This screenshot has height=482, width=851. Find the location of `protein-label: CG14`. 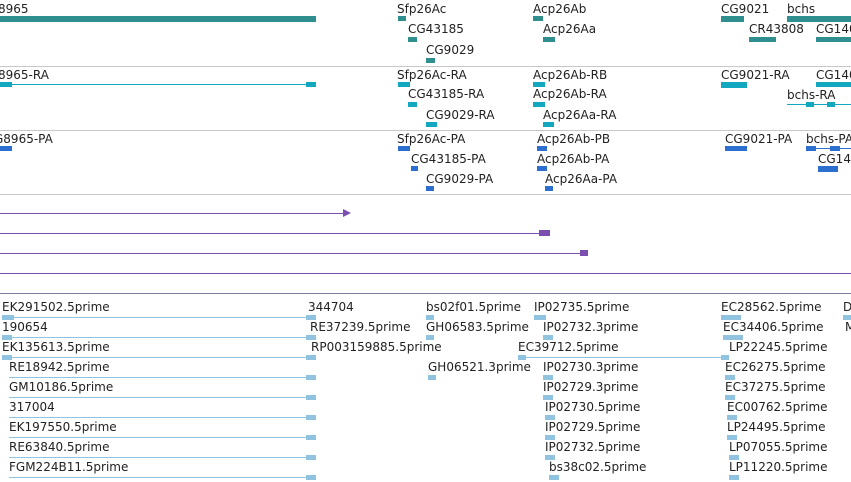

protein-label: CG14 is located at coordinates (834, 159).